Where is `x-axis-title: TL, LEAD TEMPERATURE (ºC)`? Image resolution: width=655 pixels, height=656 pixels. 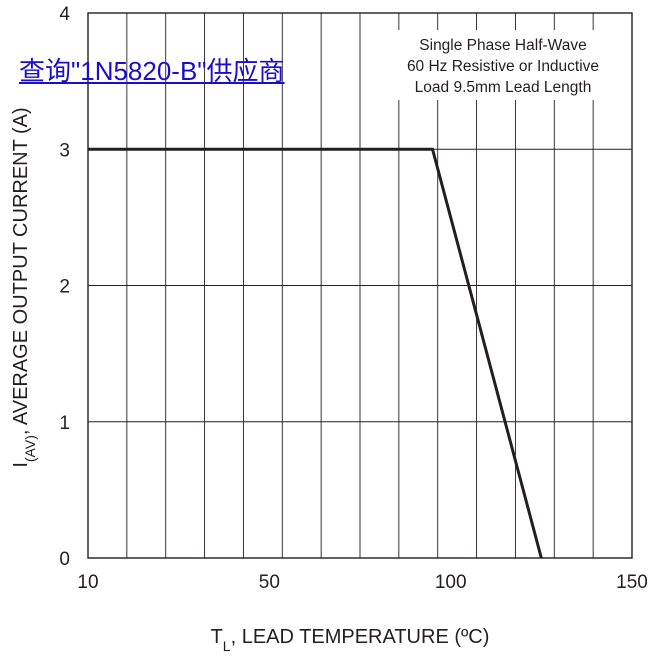 x-axis-title: TL, LEAD TEMPERATURE (ºC) is located at coordinates (350, 640).